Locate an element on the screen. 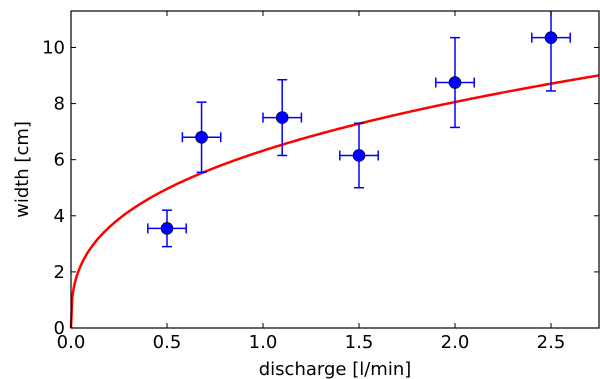  y-tick-label: 0 is located at coordinates (59, 328).